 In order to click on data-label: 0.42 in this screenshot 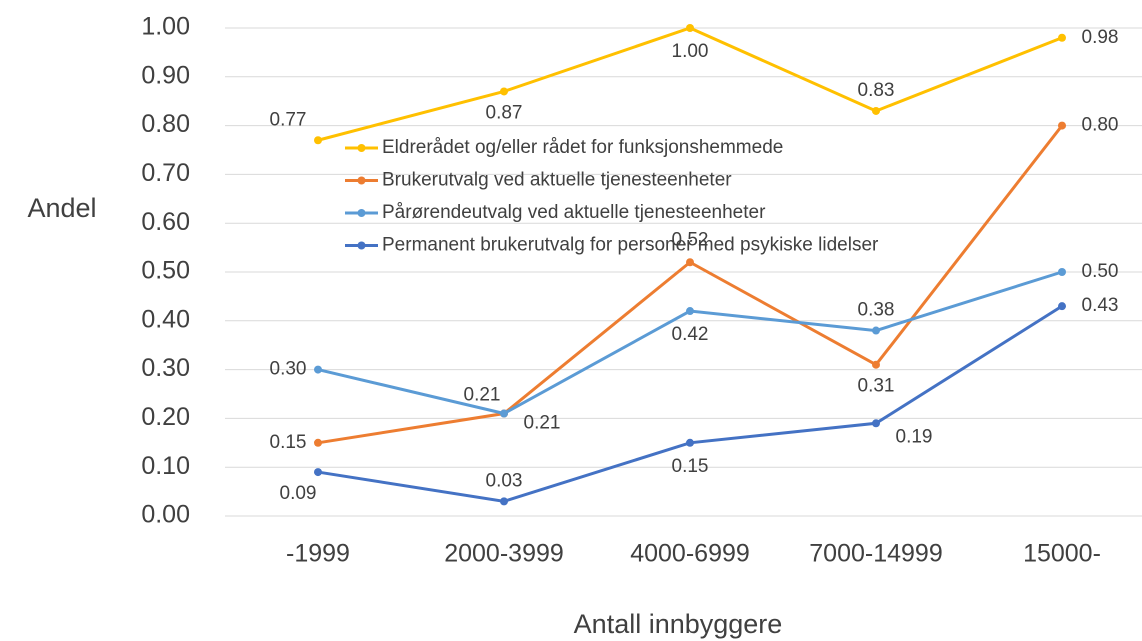, I will do `click(690, 334)`.